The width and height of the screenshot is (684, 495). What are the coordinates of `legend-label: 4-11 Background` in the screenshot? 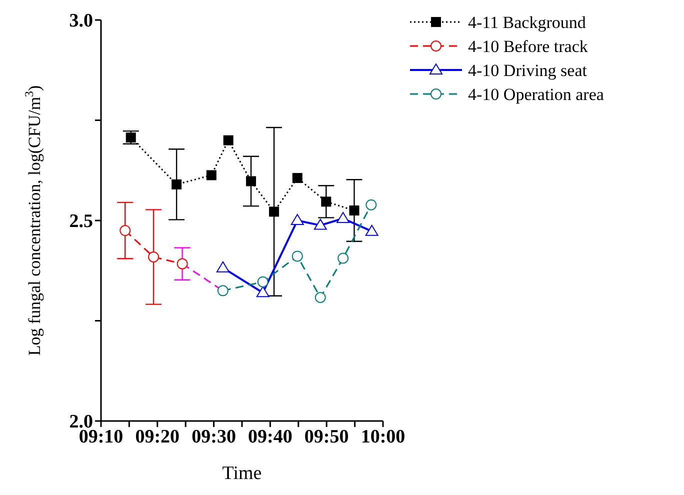 It's located at (527, 22).